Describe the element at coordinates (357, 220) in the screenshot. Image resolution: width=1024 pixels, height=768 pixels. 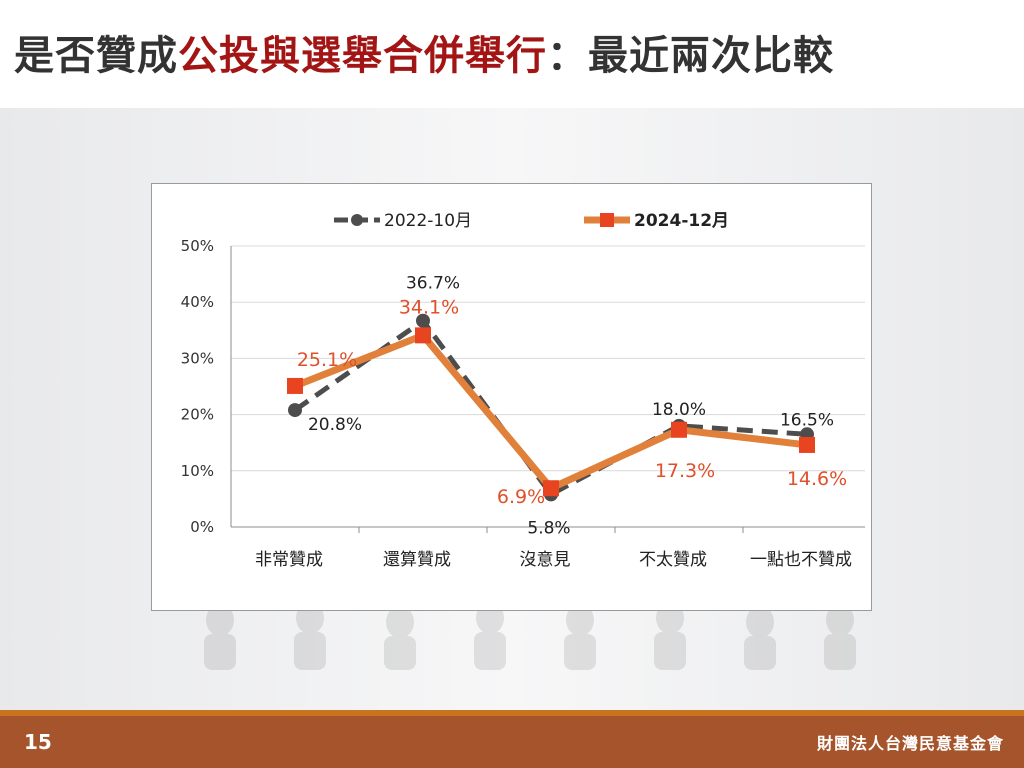
I see `legend-marker-2022` at that location.